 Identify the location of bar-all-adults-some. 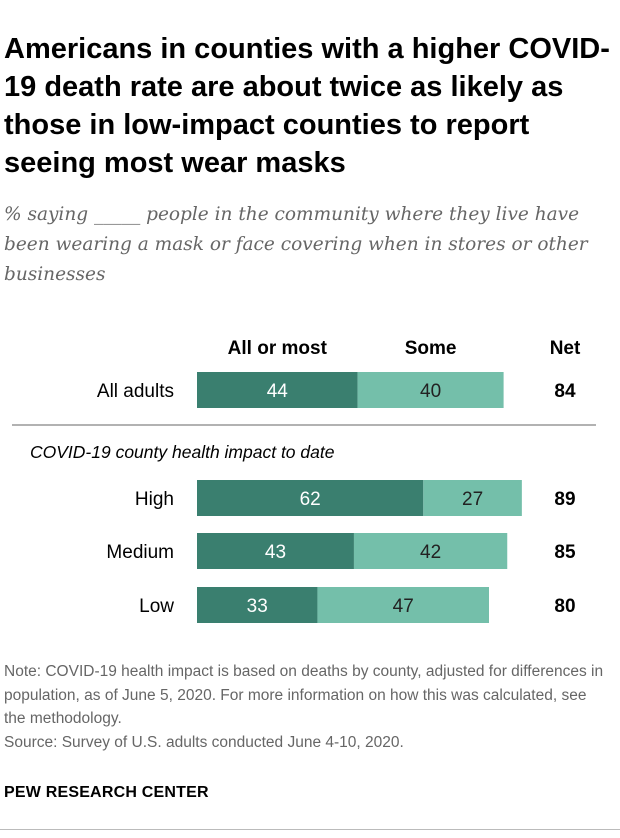
(430, 390).